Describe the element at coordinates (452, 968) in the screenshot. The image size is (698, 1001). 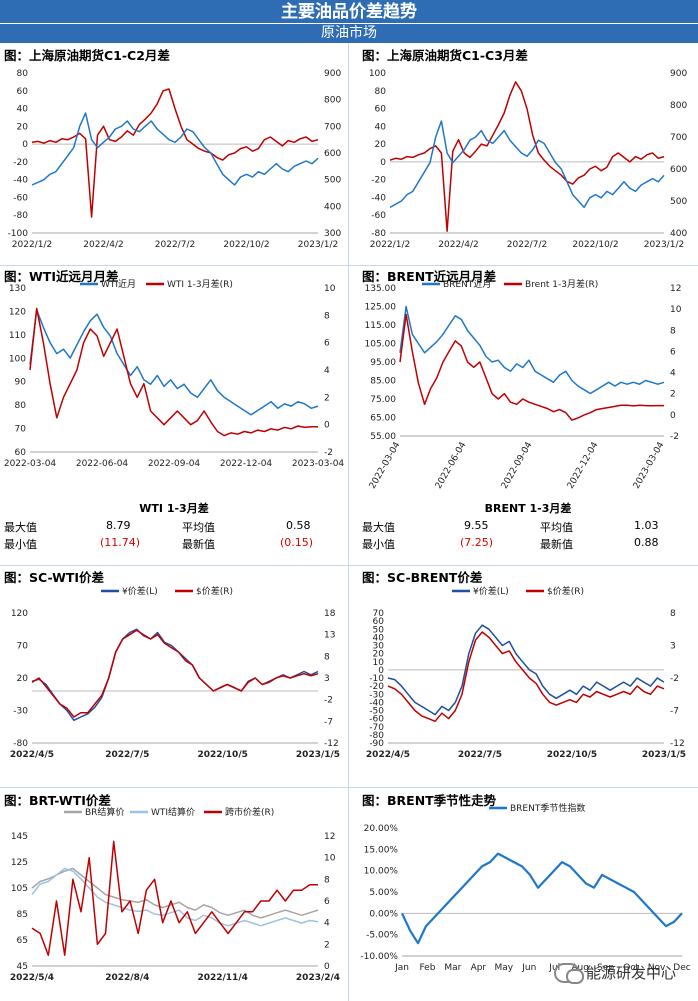
I see `x-tick-label: Mar` at that location.